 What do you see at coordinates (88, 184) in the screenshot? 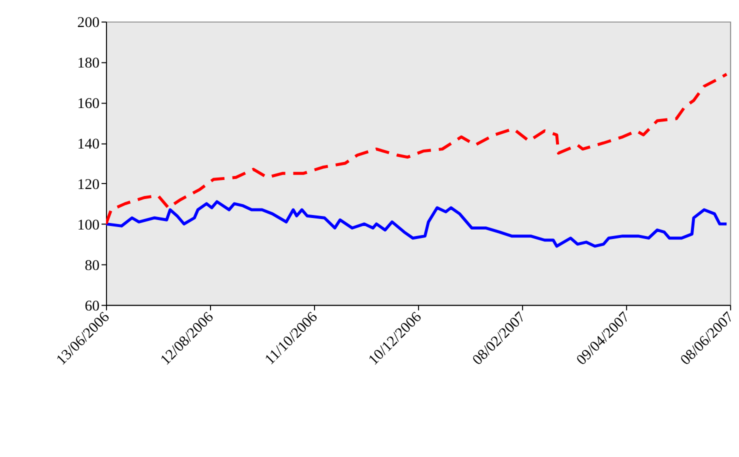
I see `y-tick-label: 120` at bounding box center [88, 184].